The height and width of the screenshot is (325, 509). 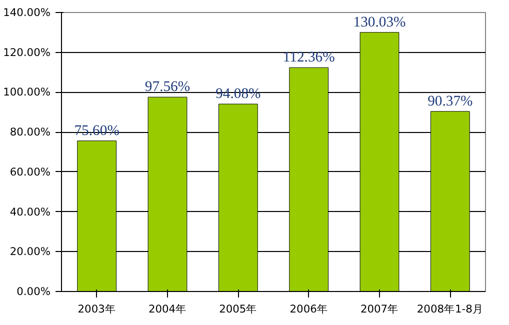 I want to click on y-tick-label: 20.00%, so click(x=30, y=251).